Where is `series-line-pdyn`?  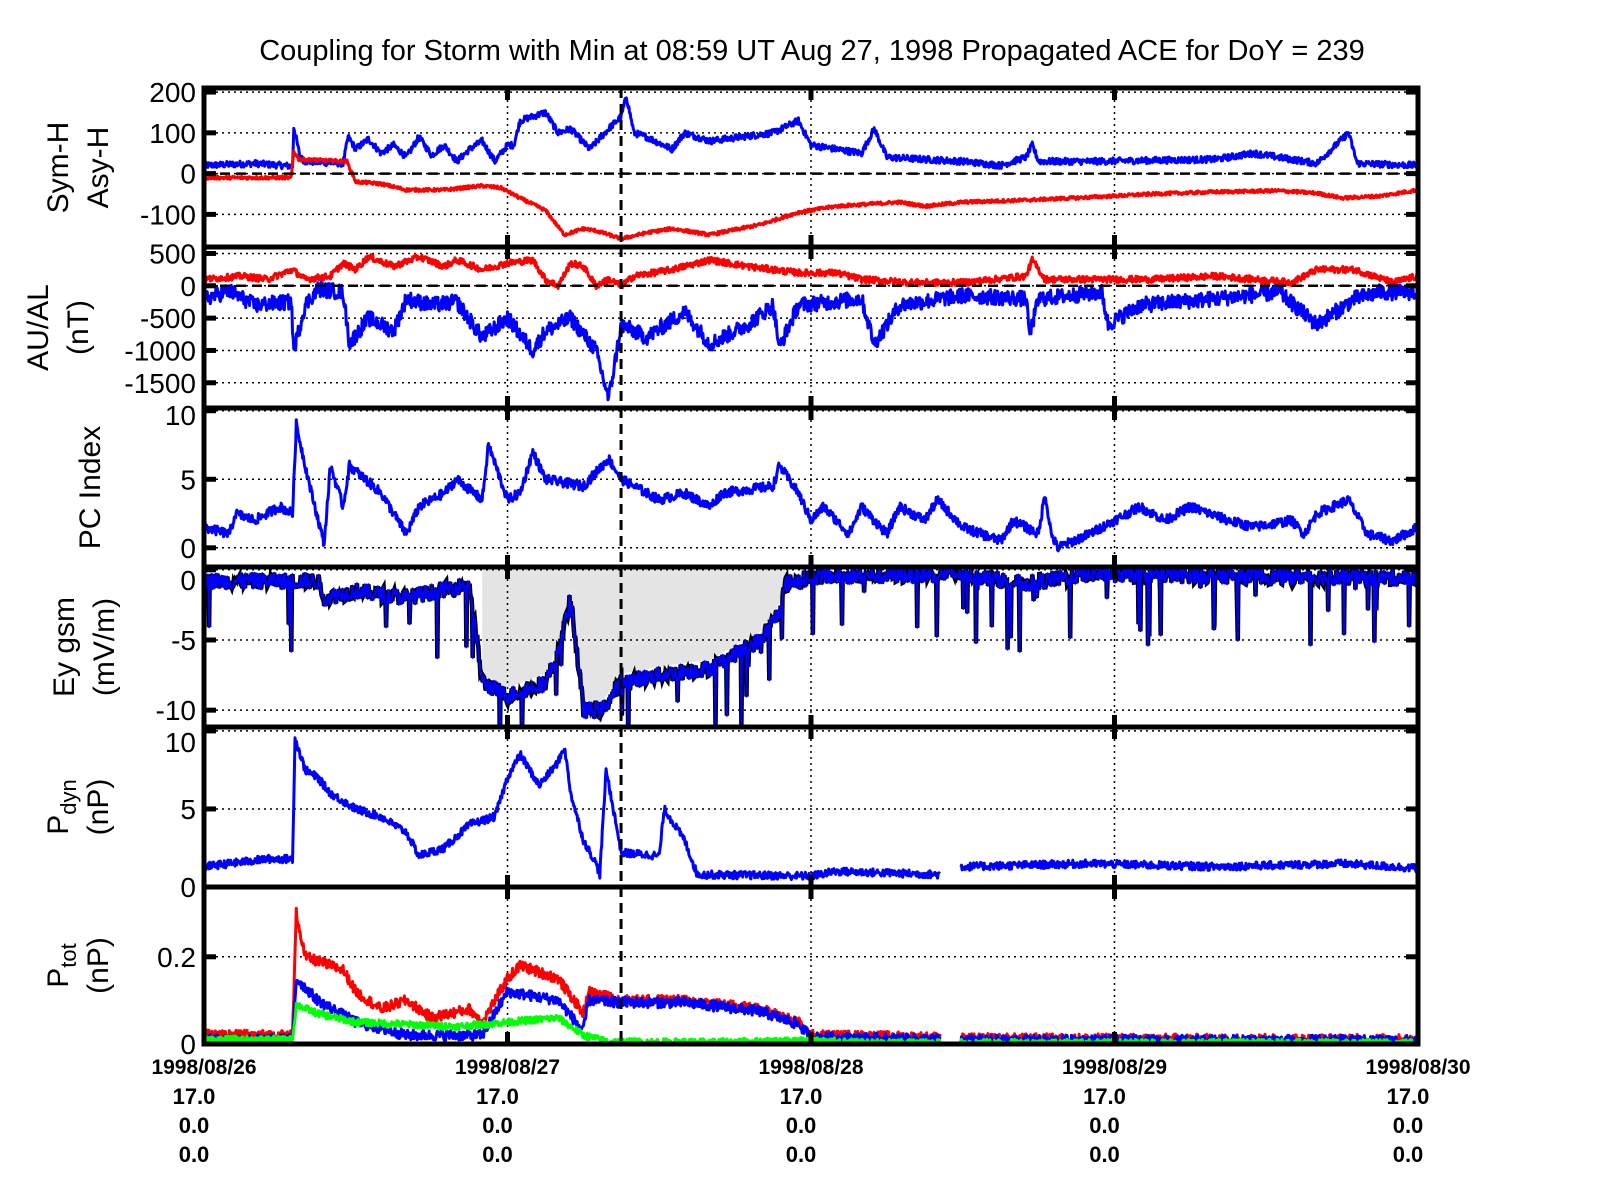 series-line-pdyn is located at coordinates (811, 809).